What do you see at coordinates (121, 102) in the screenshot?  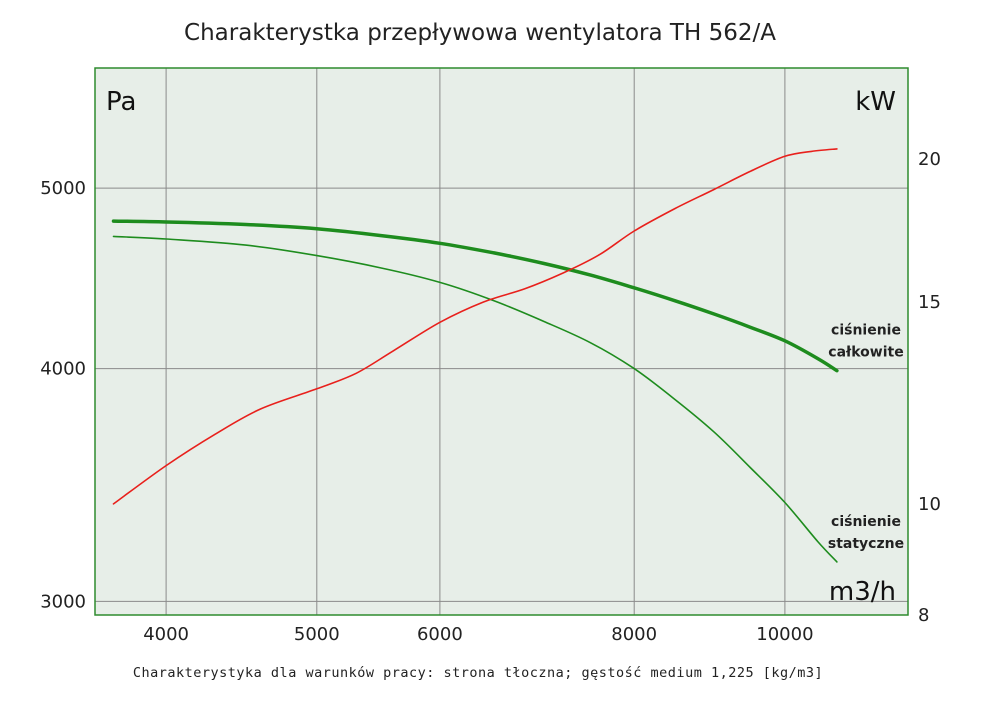 I see `y-left-unit-label: Pa` at bounding box center [121, 102].